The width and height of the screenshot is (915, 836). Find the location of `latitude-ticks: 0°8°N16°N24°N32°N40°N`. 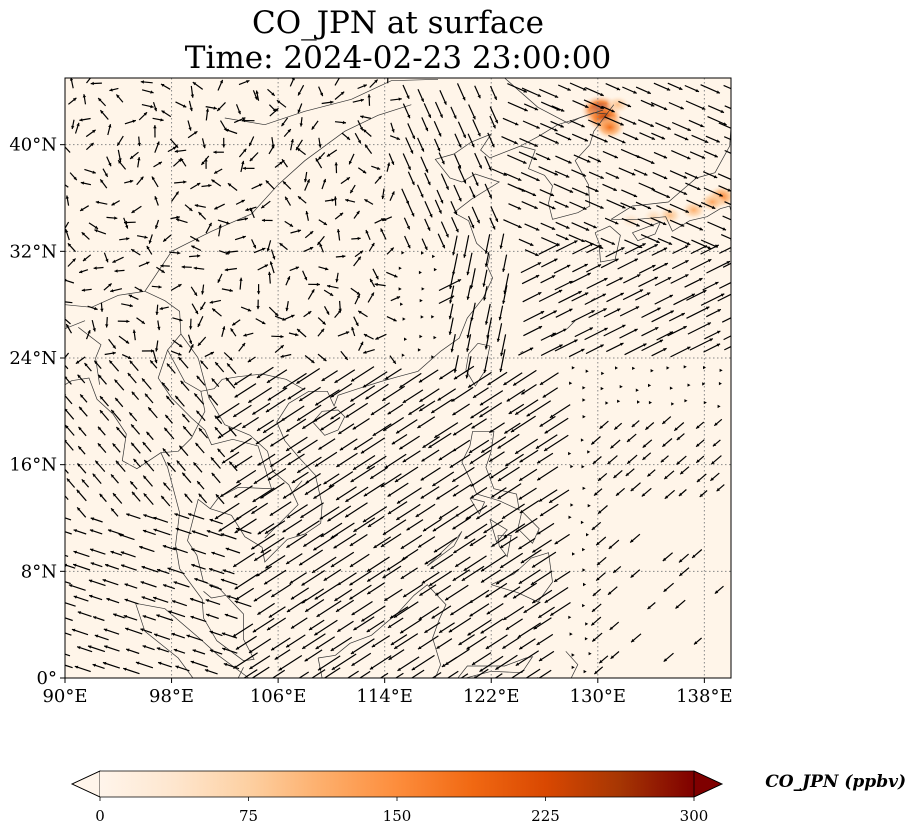

latitude-ticks: 0°8°N16°N24°N32°N40°N is located at coordinates (37, 412).